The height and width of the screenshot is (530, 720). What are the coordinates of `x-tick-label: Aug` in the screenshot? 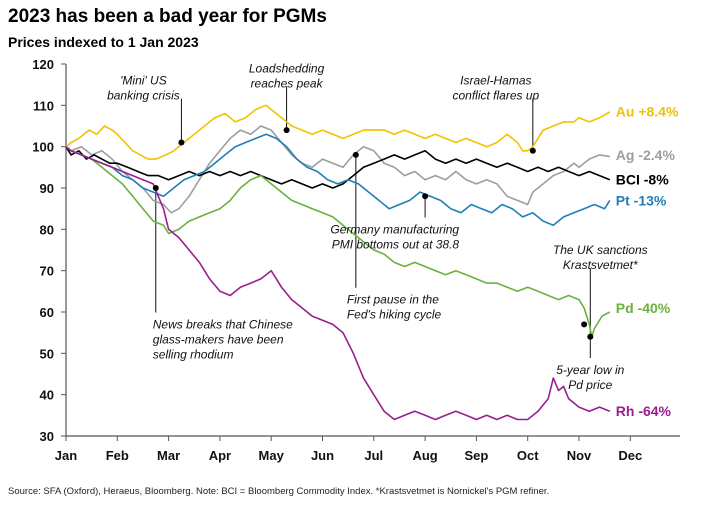 It's located at (424, 455).